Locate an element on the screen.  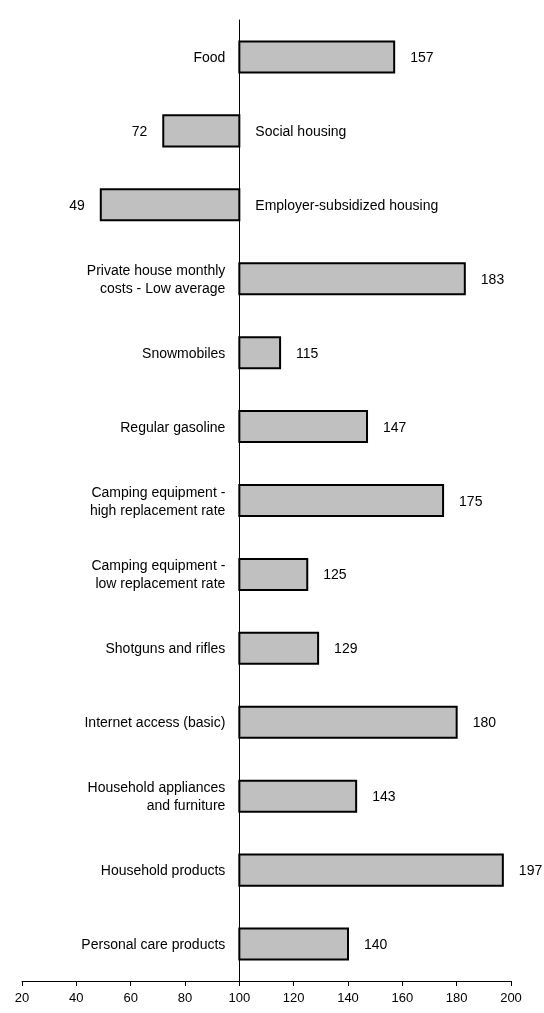
x-tick-label: 80 is located at coordinates (185, 997).